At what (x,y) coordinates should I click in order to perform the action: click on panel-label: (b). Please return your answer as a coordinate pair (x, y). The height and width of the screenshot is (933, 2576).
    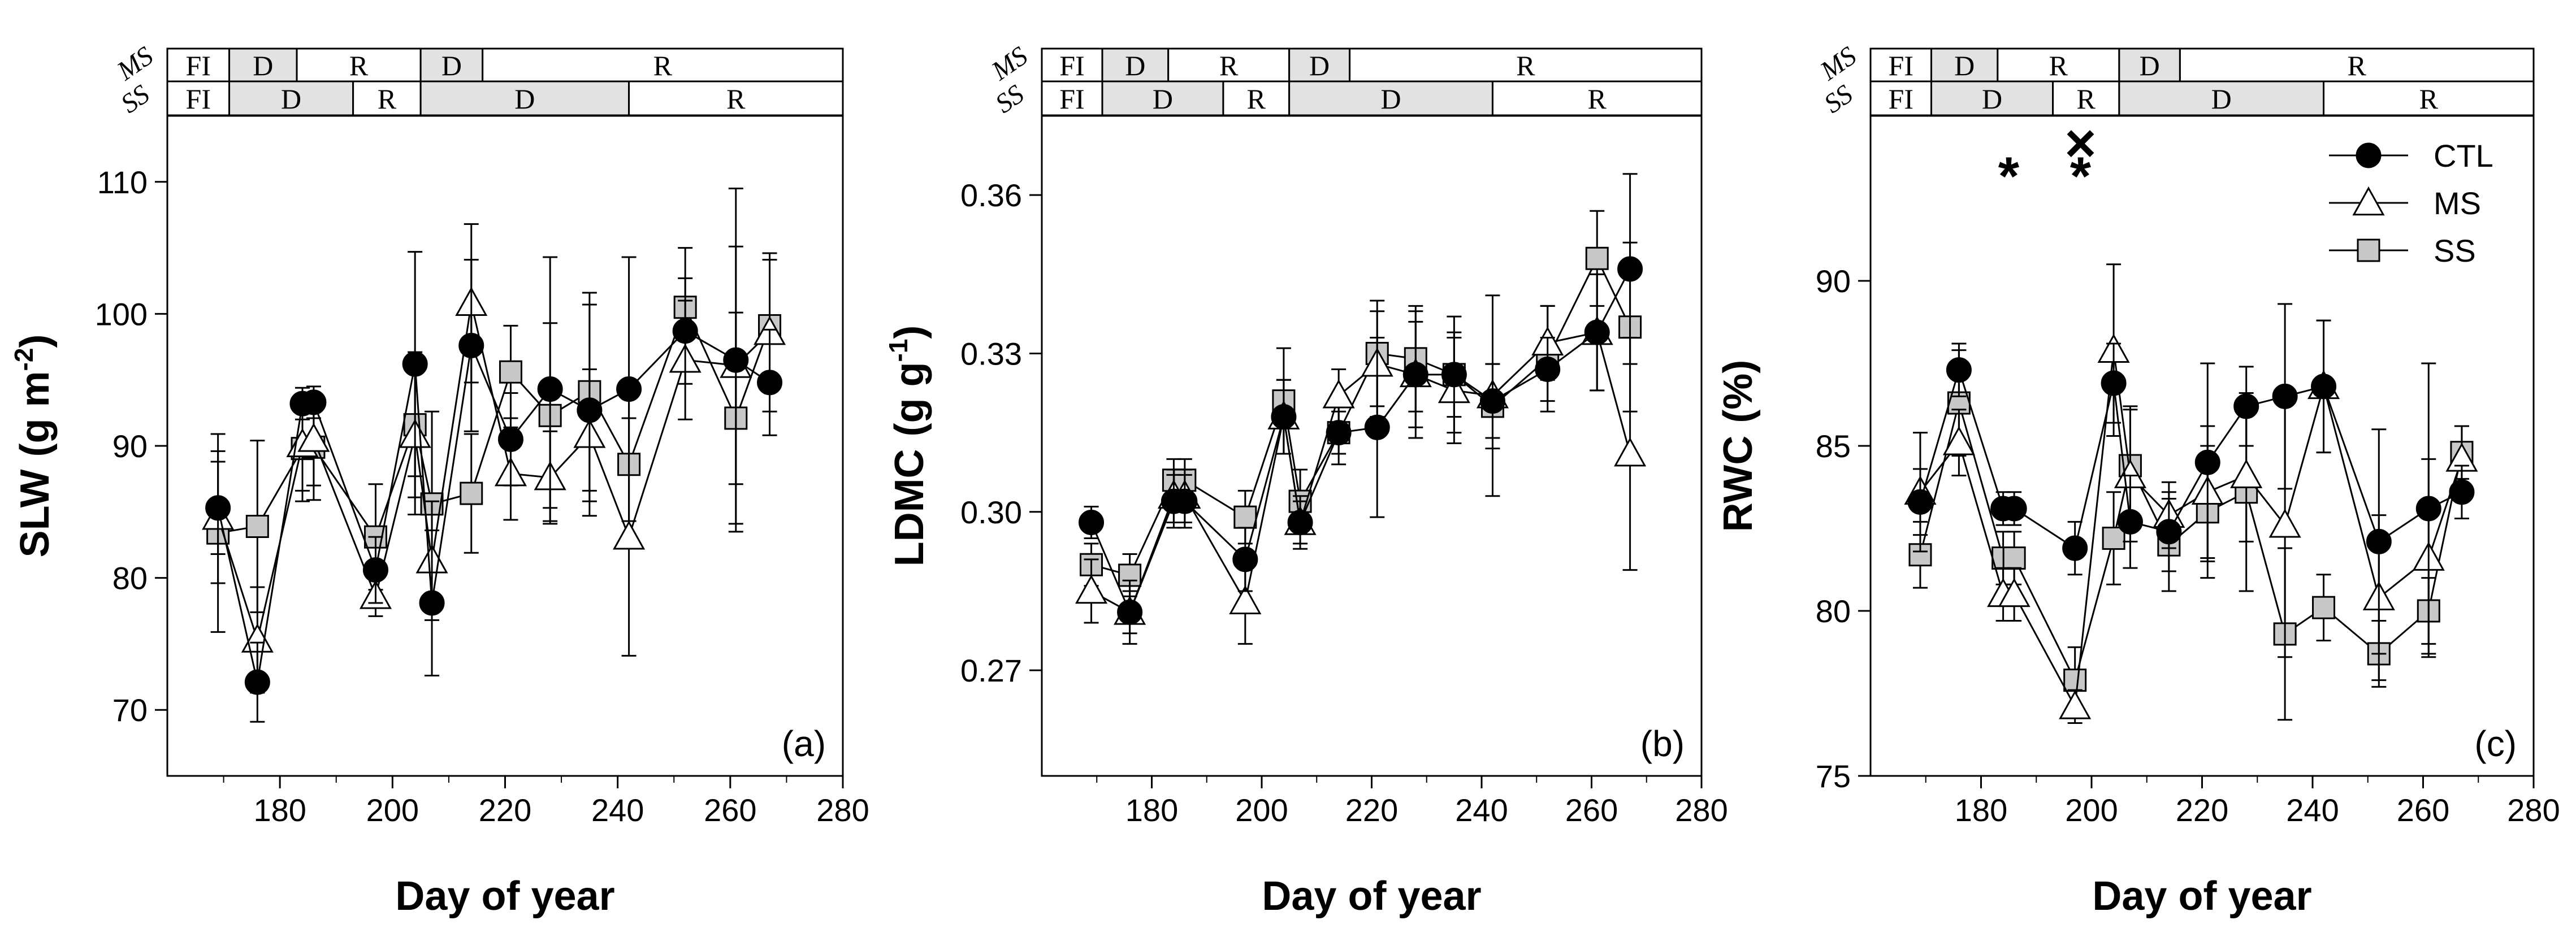
    Looking at the image, I should click on (1662, 743).